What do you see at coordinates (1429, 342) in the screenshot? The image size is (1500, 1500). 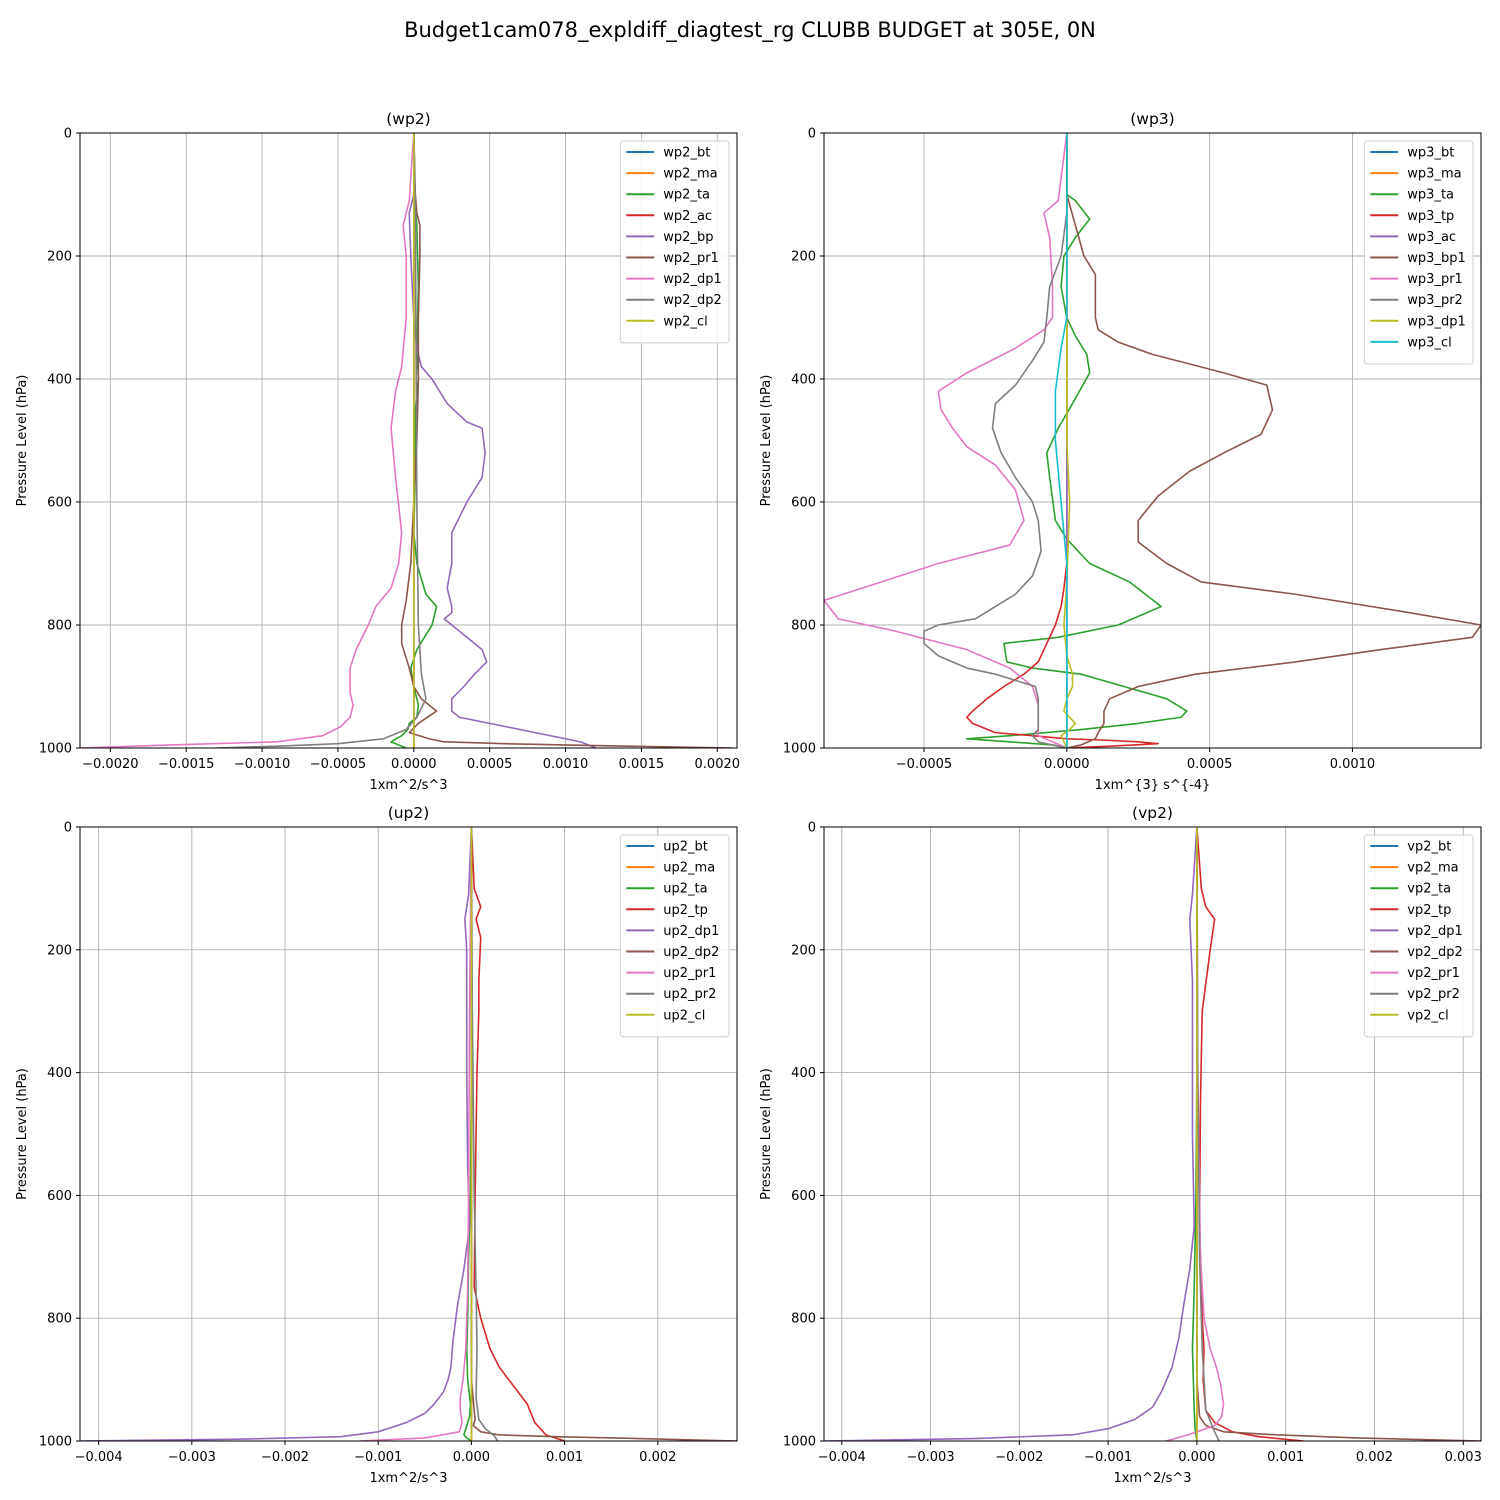 I see `legend-entry-wp3_cl: wp3_cl` at bounding box center [1429, 342].